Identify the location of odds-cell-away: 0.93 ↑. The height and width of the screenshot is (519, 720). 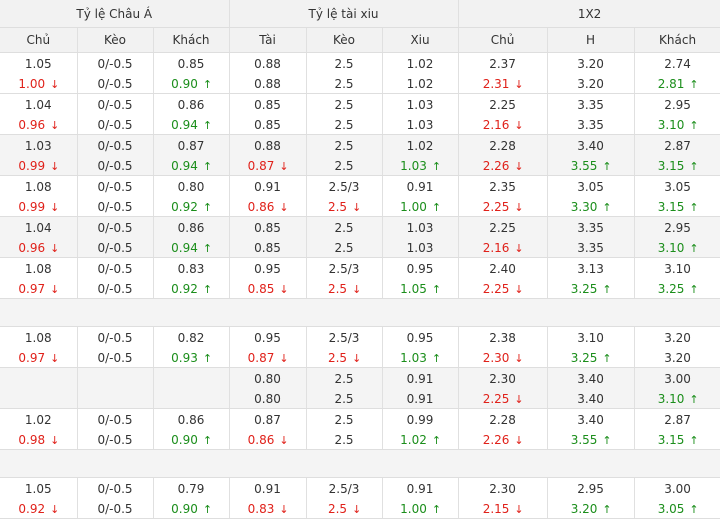
(191, 358).